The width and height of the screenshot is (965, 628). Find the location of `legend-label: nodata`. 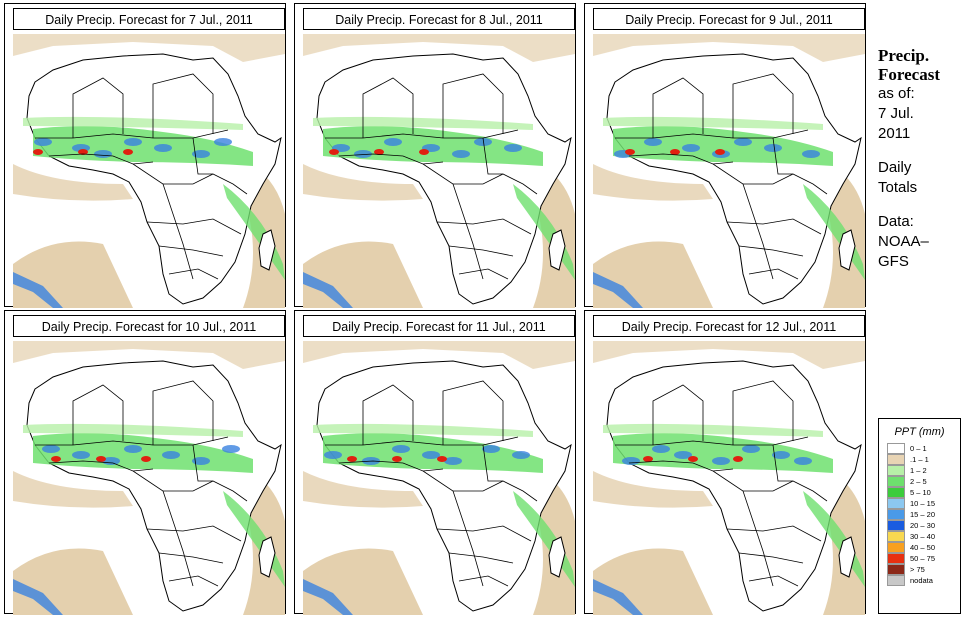

legend-label: nodata is located at coordinates (921, 580).